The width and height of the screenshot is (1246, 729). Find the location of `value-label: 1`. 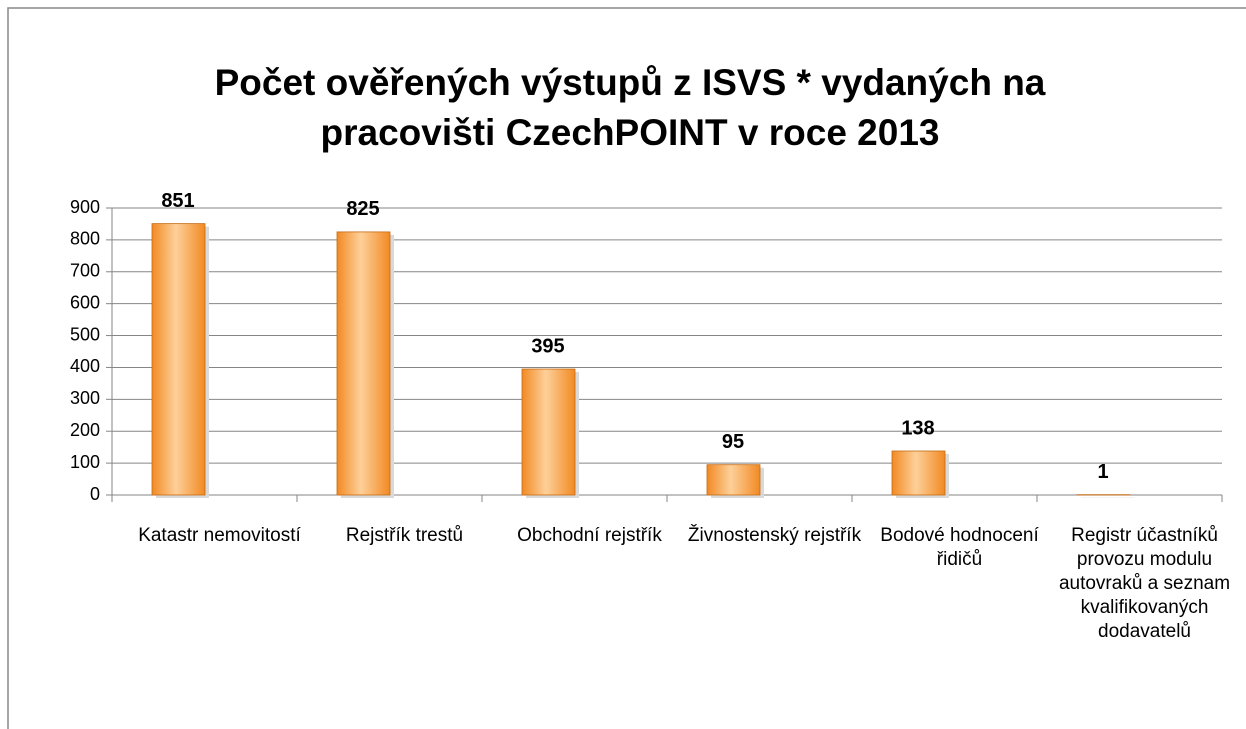

value-label: 1 is located at coordinates (1102, 472).